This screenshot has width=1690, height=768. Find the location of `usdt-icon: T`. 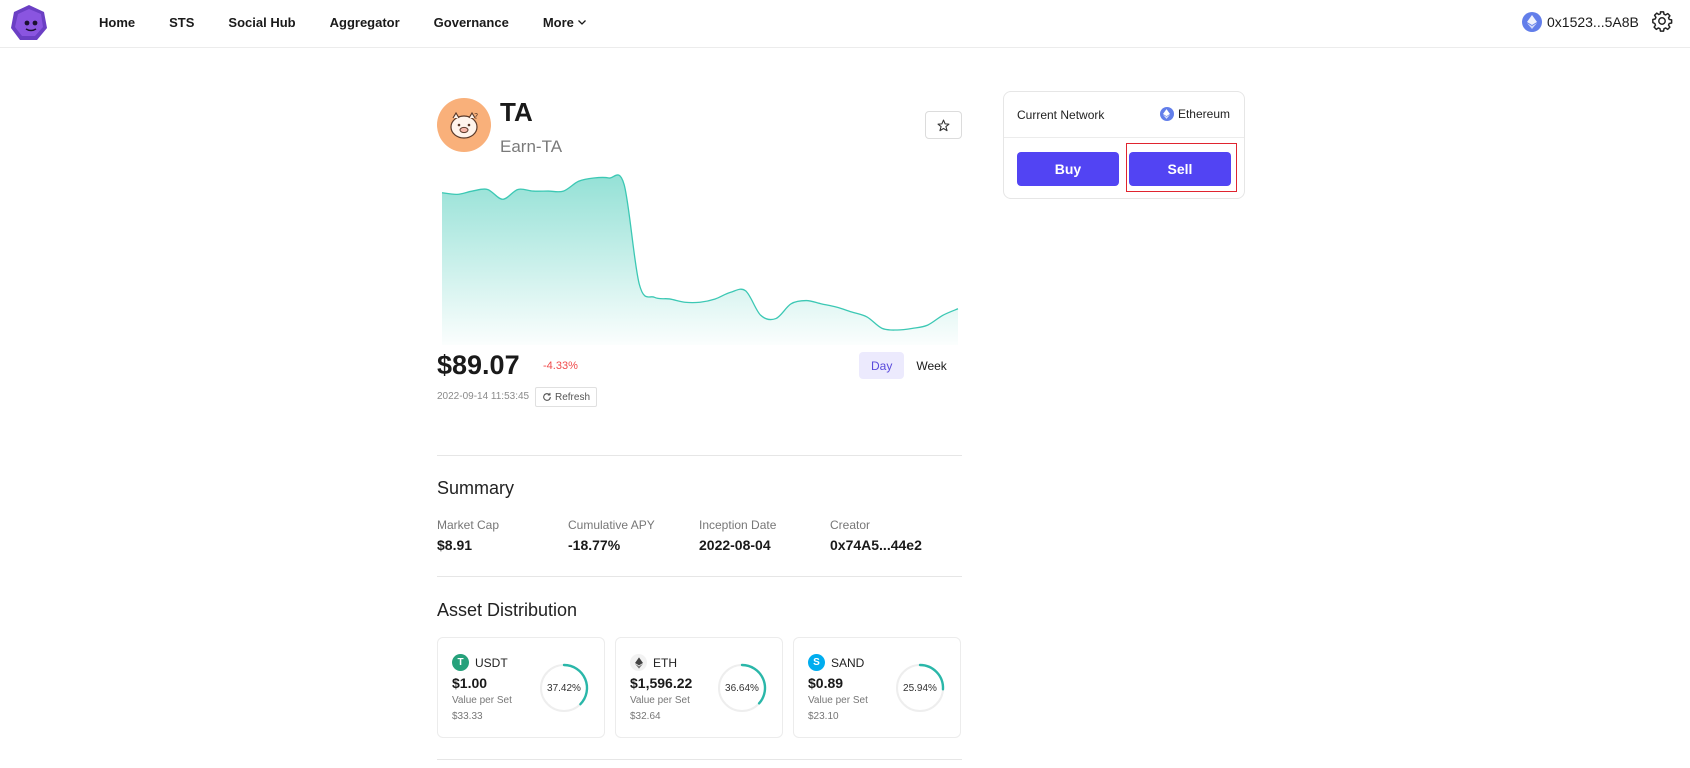

usdt-icon: T is located at coordinates (460, 662).